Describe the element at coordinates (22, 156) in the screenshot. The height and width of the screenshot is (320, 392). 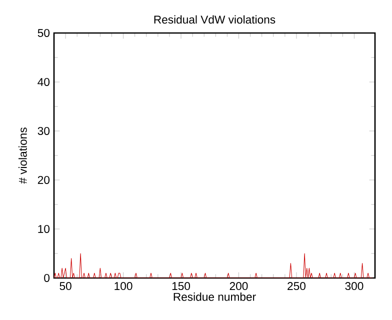
I see `y-axis-title: # violations` at that location.